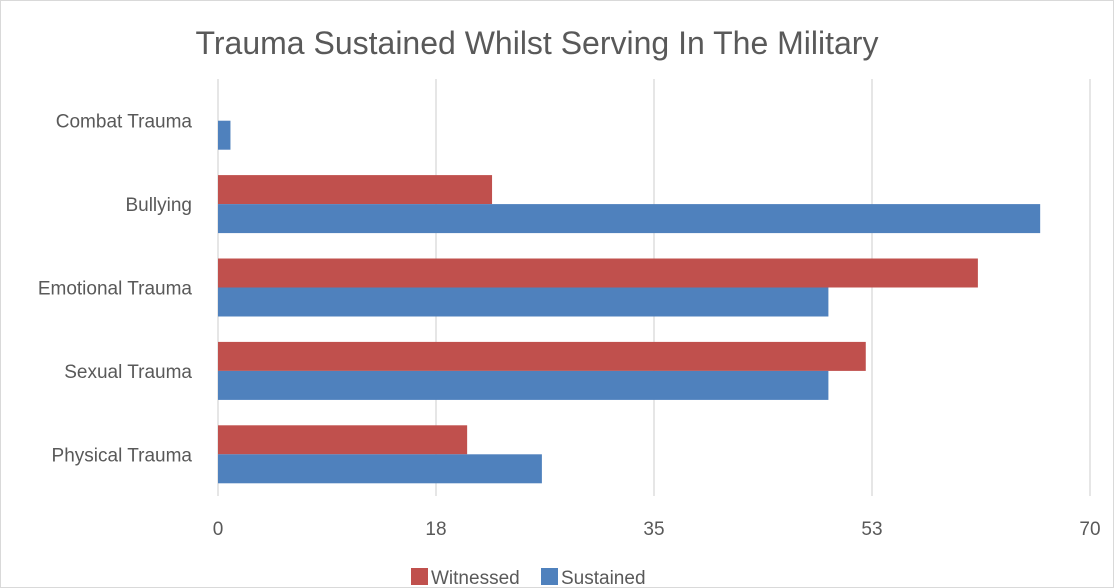 Image resolution: width=1114 pixels, height=588 pixels. Describe the element at coordinates (603, 577) in the screenshot. I see `legend-label-sustained: Sustained` at that location.